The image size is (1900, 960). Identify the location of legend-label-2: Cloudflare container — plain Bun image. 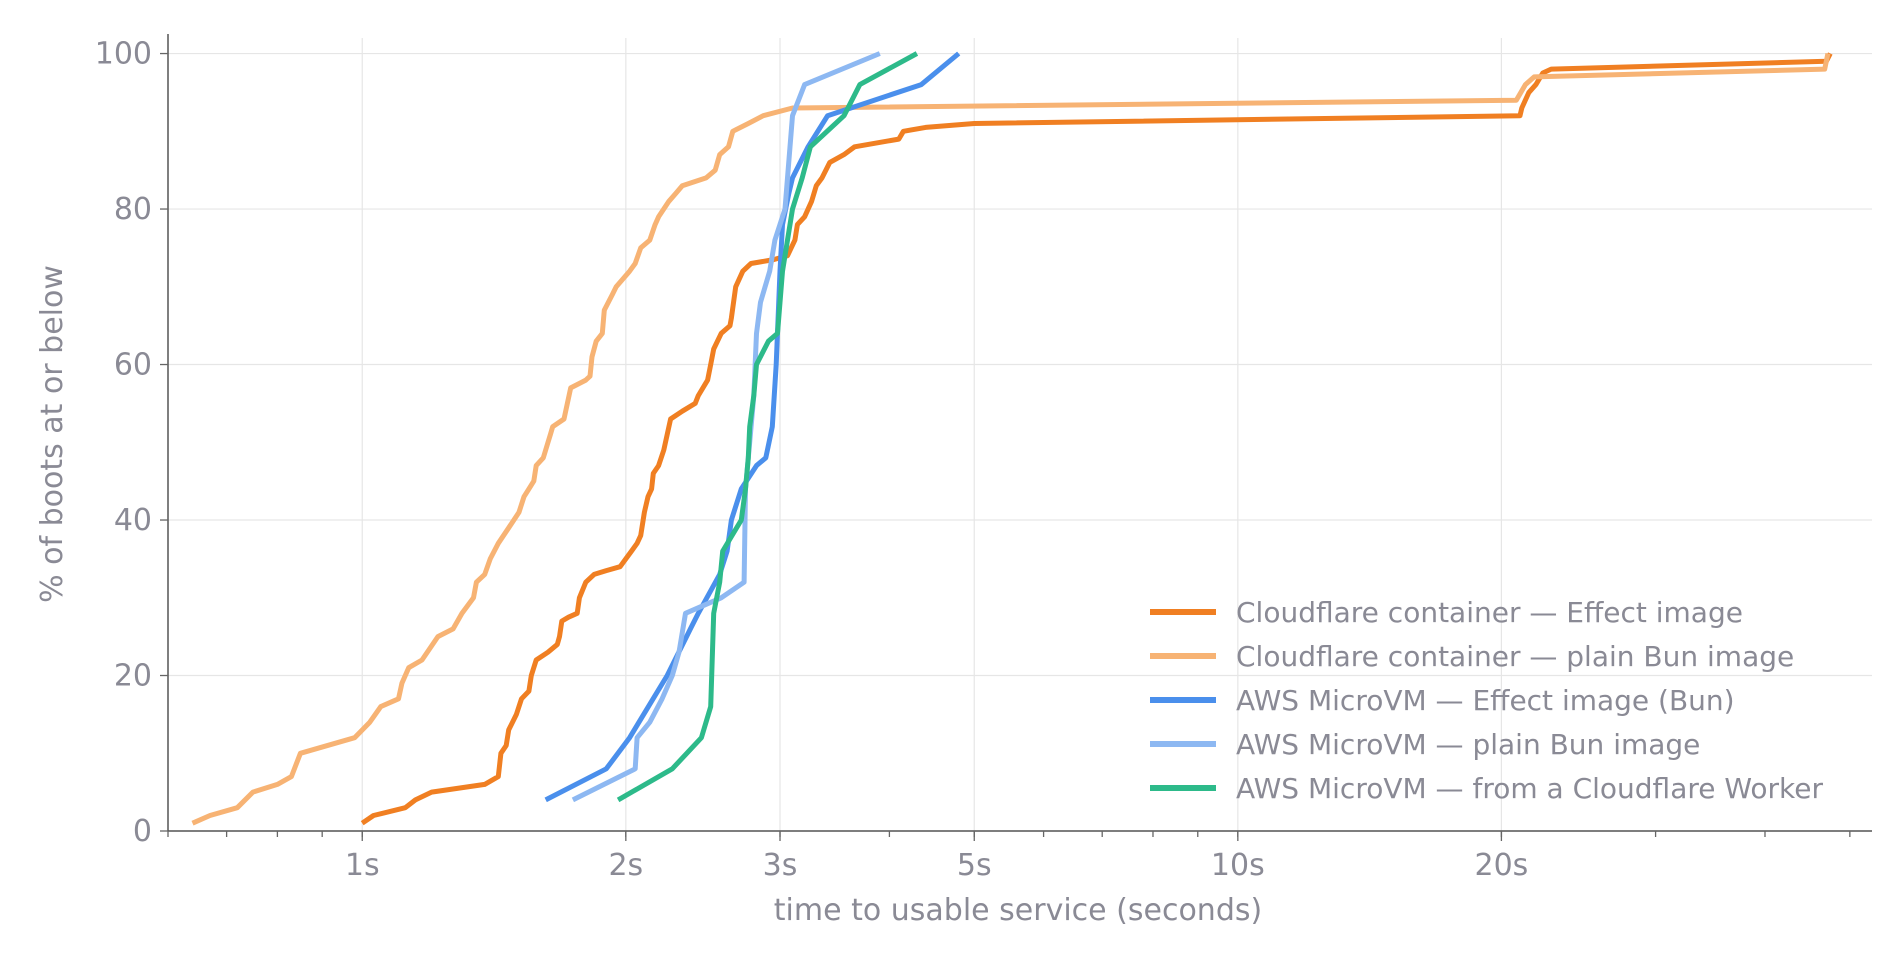
(1515, 656).